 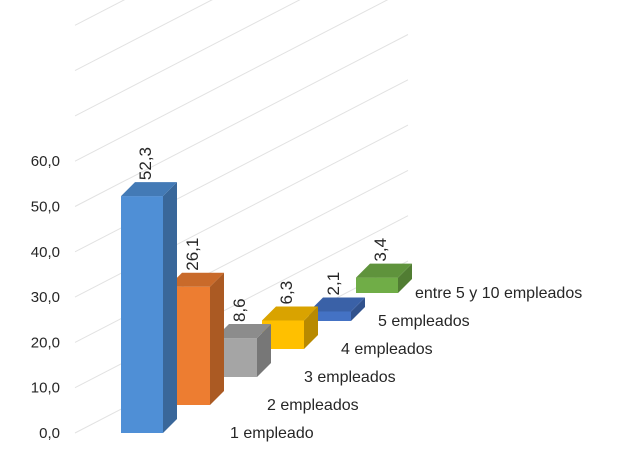 What do you see at coordinates (239, 310) in the screenshot?
I see `data-label: 8,6` at bounding box center [239, 310].